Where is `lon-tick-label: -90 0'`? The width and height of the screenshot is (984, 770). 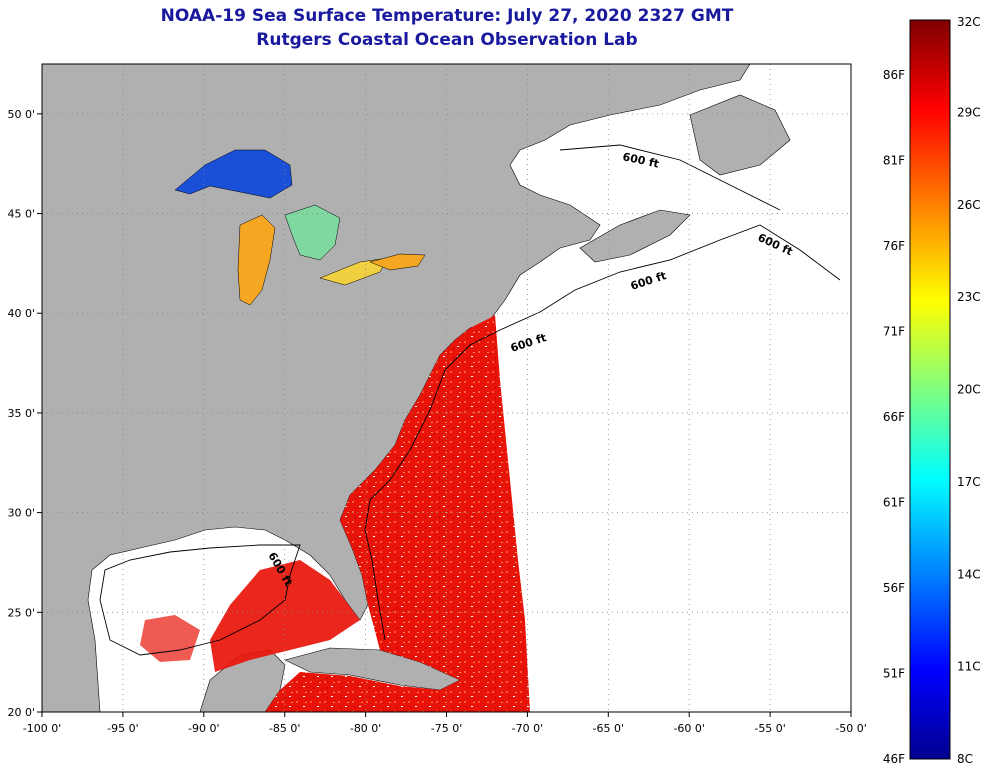 lon-tick-label: -90 0' is located at coordinates (204, 728).